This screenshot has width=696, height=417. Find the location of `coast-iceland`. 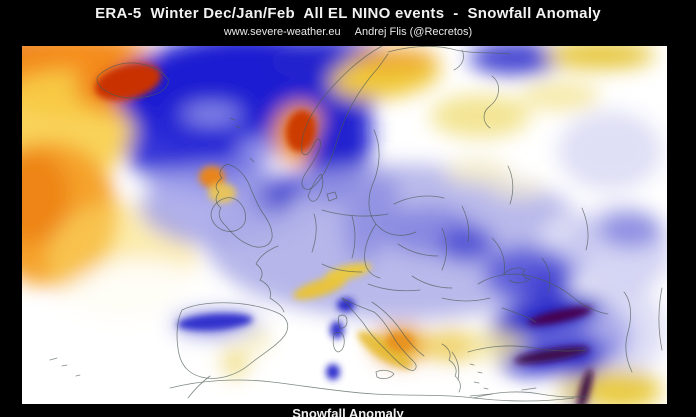

coast-iceland is located at coordinates (132, 80).